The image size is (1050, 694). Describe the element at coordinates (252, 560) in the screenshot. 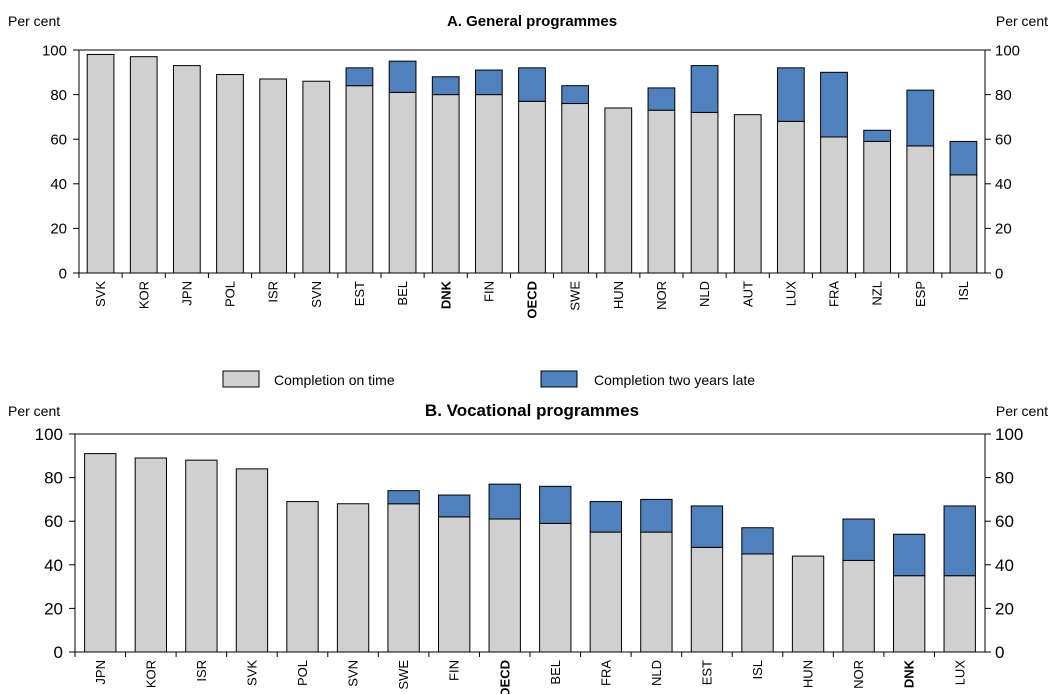

I see `bar-on-time-svk` at that location.